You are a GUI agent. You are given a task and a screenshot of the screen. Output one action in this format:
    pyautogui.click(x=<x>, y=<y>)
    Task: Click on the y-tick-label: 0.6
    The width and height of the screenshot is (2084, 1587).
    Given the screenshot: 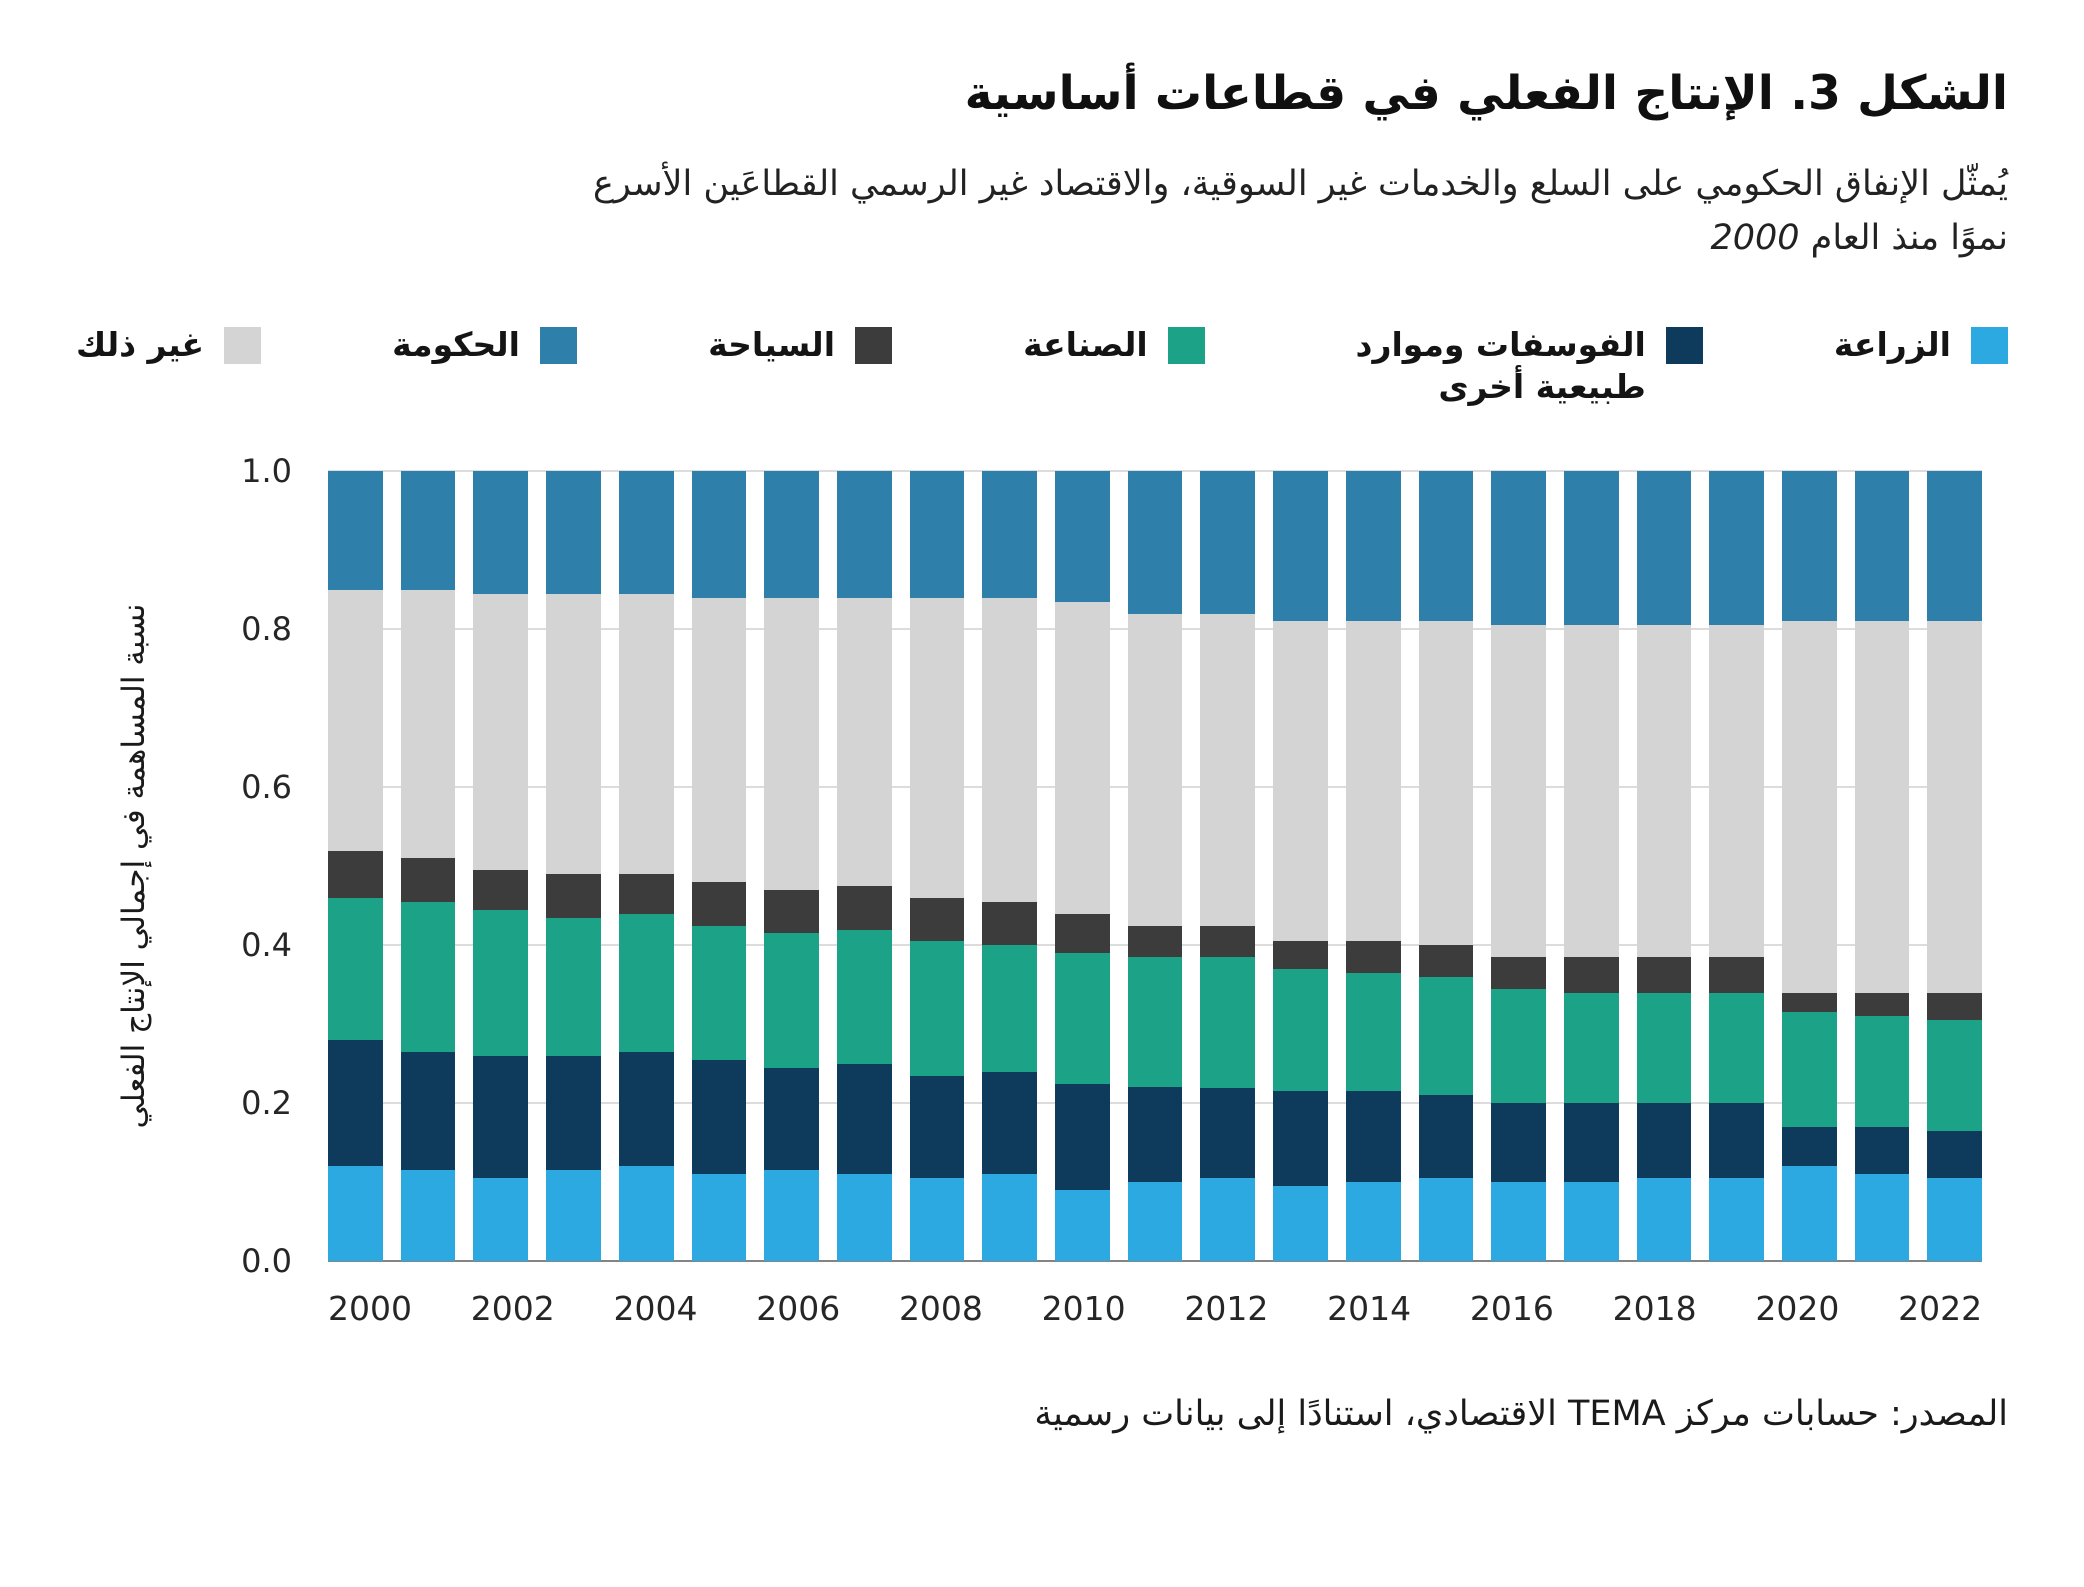 What is the action you would take?
    pyautogui.click(x=266, y=787)
    